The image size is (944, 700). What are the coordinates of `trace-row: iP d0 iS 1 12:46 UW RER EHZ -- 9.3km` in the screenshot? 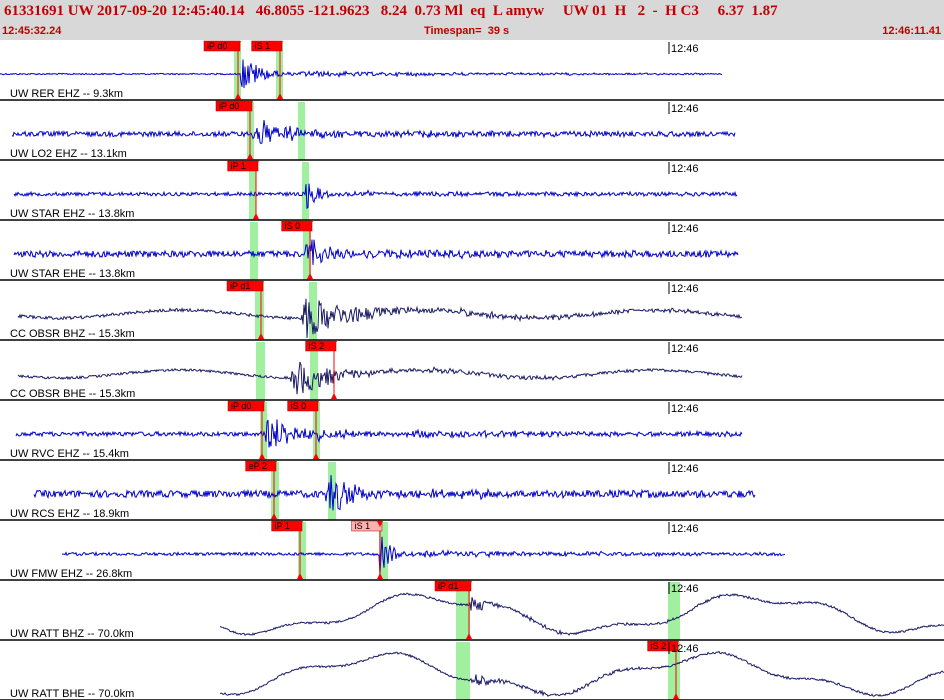 It's located at (472, 70).